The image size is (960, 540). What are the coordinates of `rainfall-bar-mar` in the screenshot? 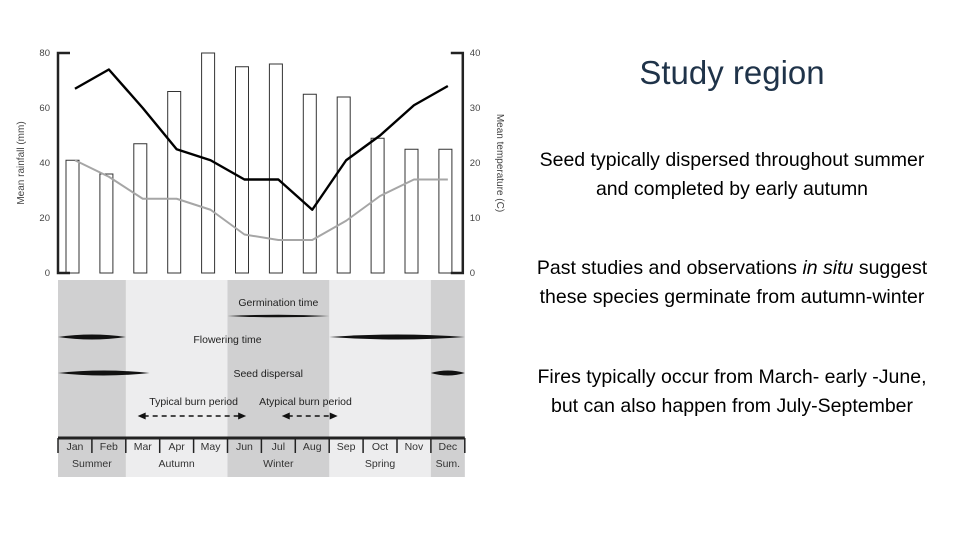 It's located at (140, 208).